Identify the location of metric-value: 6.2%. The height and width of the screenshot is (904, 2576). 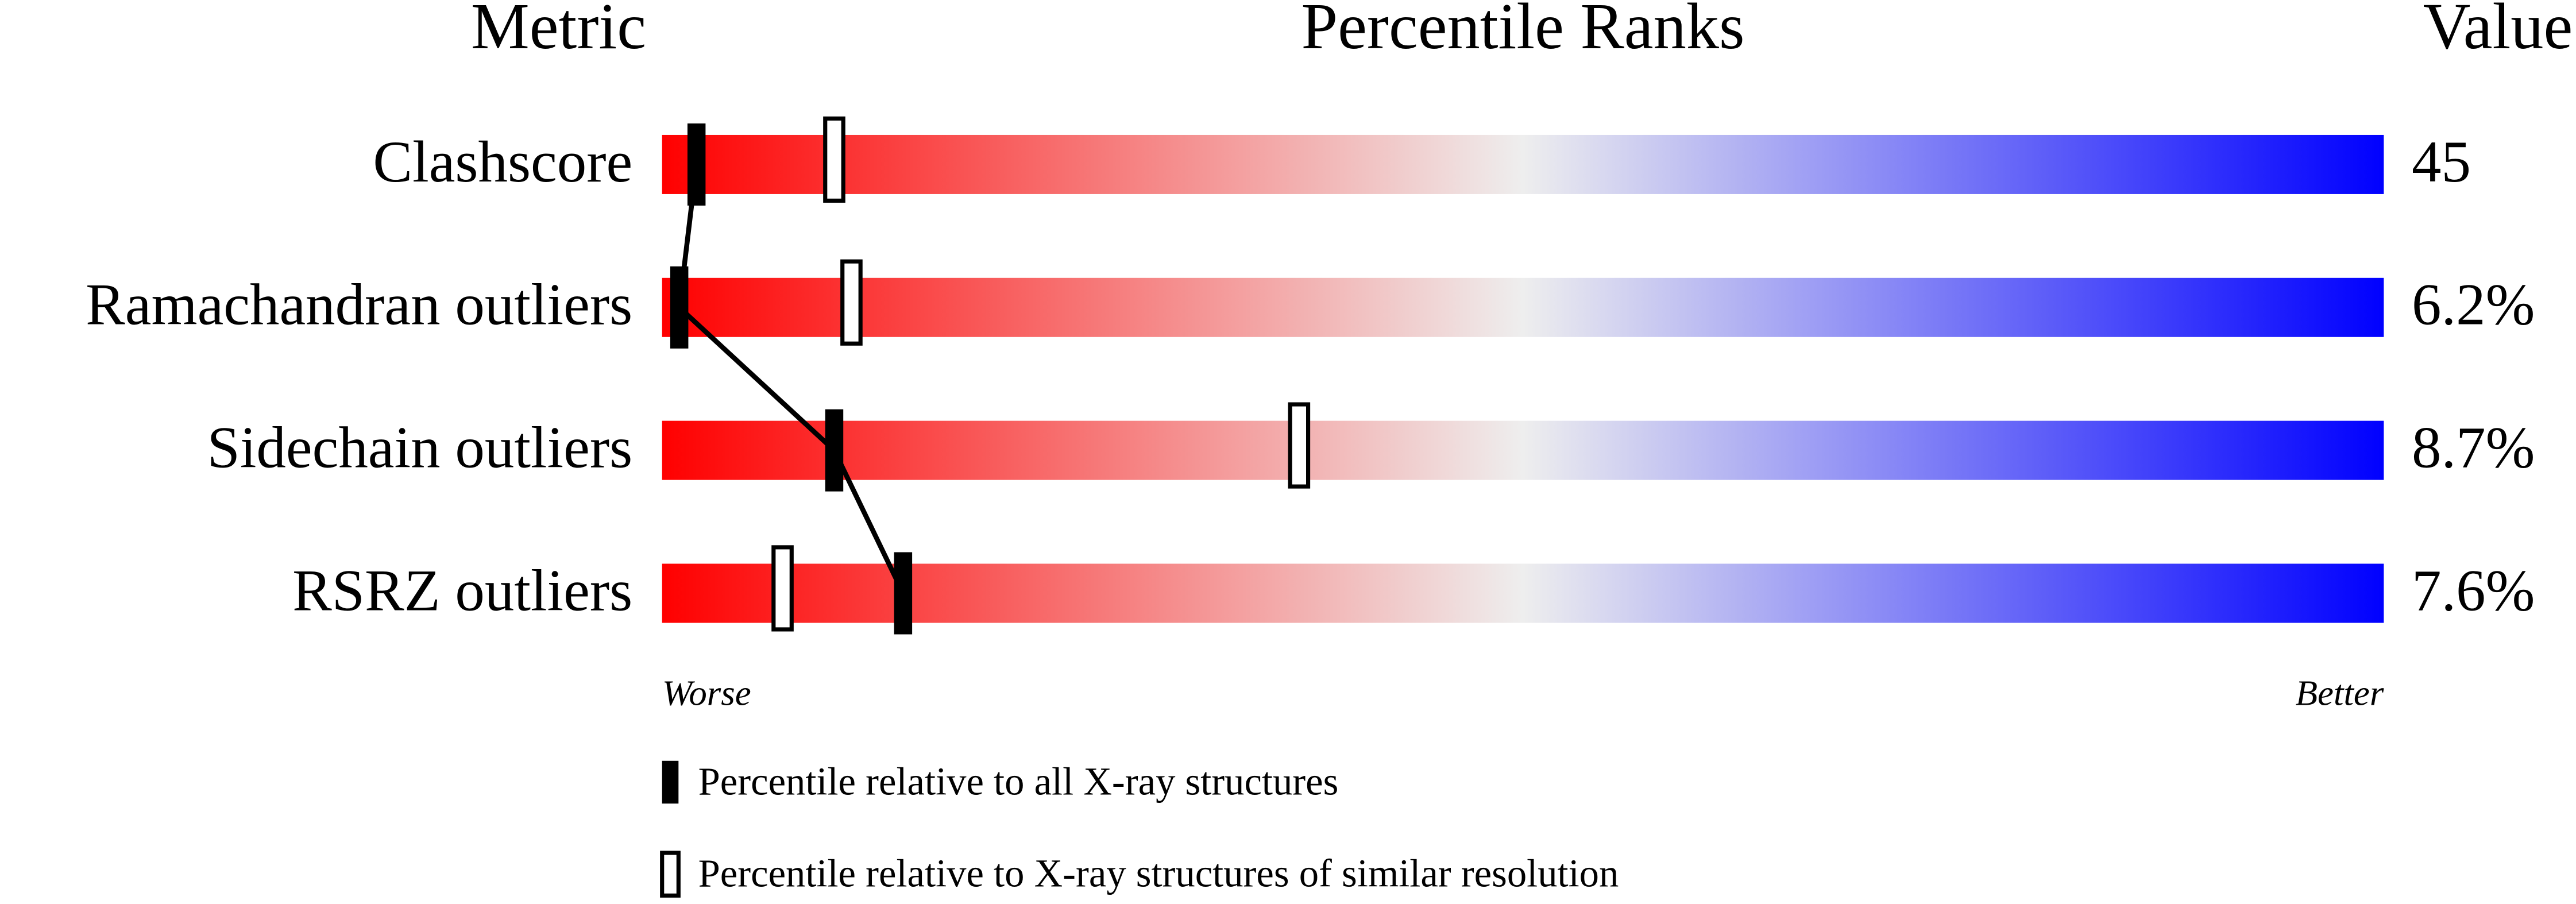
(2473, 305).